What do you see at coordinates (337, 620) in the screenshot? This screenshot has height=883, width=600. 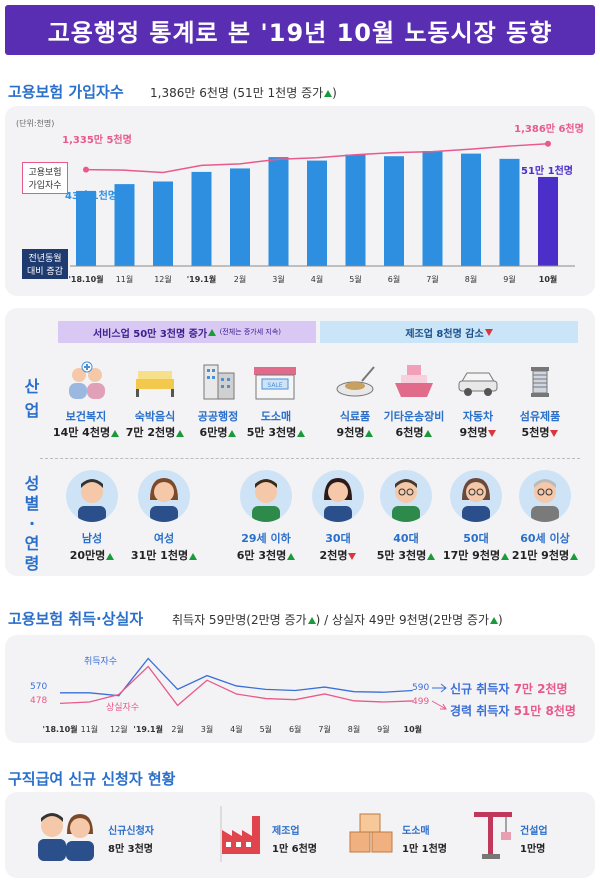 I see `flows-summary: 취득자 59만명(2만명 증가) / 상실자 49만 9천명(2만명 증가)` at bounding box center [337, 620].